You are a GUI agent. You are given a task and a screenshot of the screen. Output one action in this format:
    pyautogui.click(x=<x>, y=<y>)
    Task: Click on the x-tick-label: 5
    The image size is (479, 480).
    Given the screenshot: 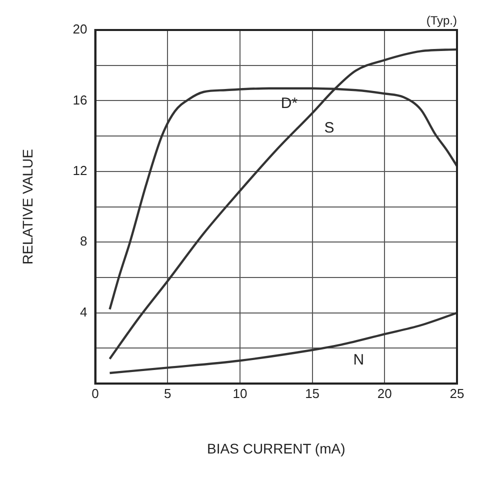 What is the action you would take?
    pyautogui.click(x=168, y=393)
    